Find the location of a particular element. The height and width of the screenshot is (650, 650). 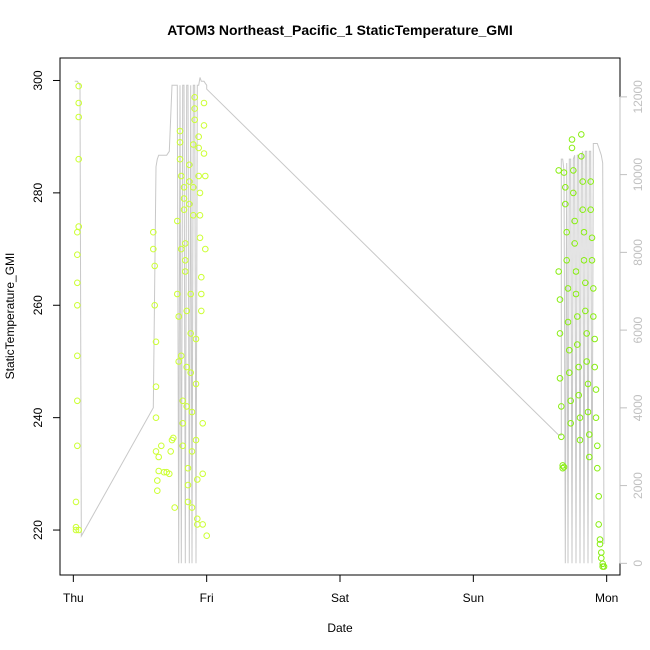

x-tick-label: Sun is located at coordinates (473, 598).